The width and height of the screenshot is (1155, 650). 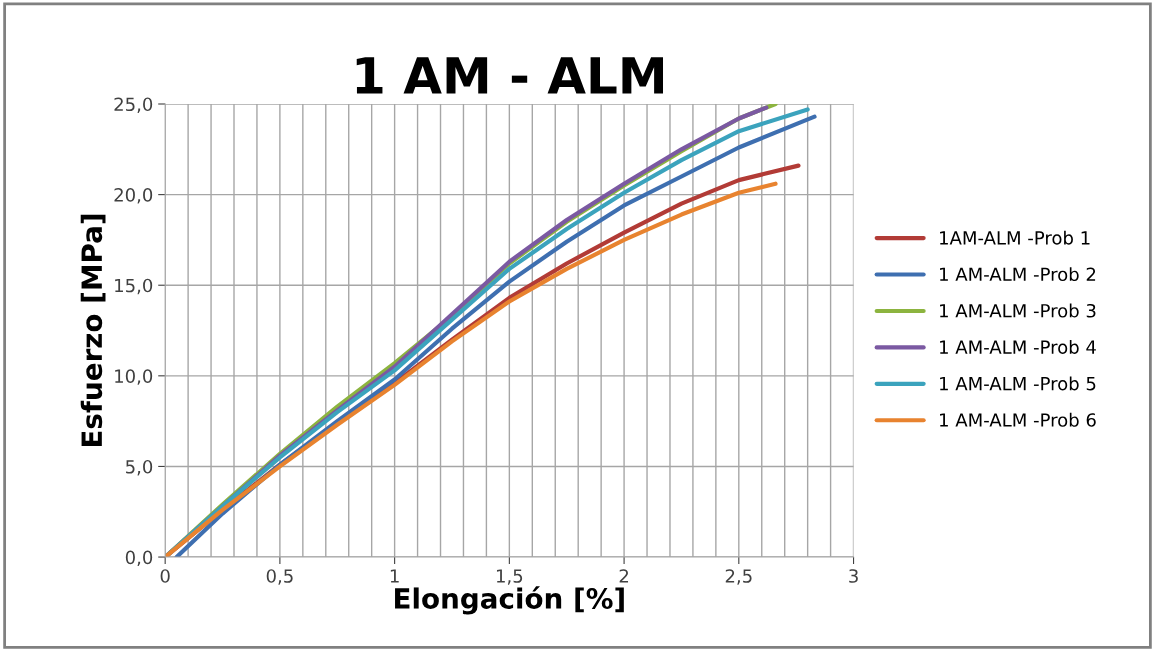 What do you see at coordinates (93, 330) in the screenshot?
I see `y-axis-title: Esfuerzo [MPa]` at bounding box center [93, 330].